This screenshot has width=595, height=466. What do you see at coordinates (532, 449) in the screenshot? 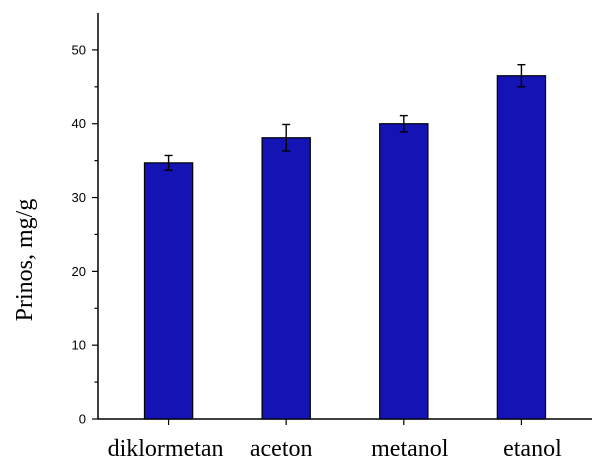
I see `x-tick-label-etanol: etanol` at bounding box center [532, 449].